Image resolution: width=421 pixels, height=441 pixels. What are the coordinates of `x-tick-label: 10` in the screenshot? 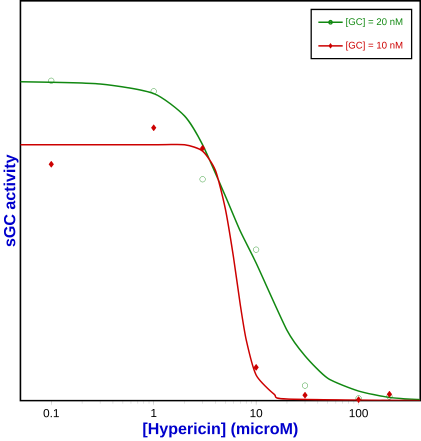 It's located at (256, 413).